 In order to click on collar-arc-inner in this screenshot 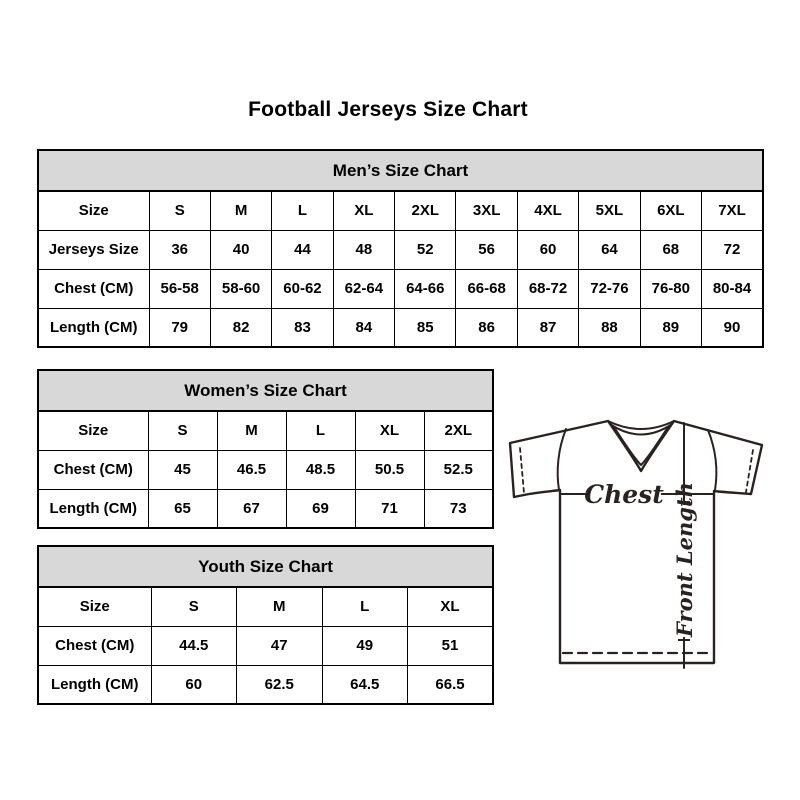, I will do `click(641, 429)`.